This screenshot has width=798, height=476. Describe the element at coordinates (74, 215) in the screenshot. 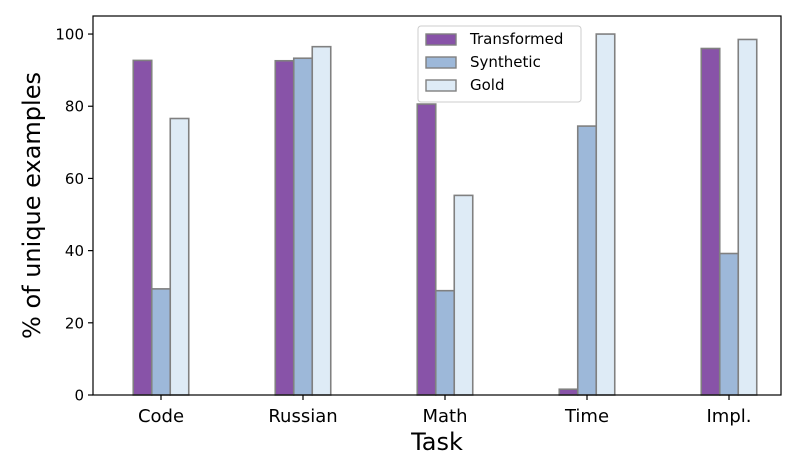

I see `y-axis-ticks: 0 20 40 60 80 100` at that location.